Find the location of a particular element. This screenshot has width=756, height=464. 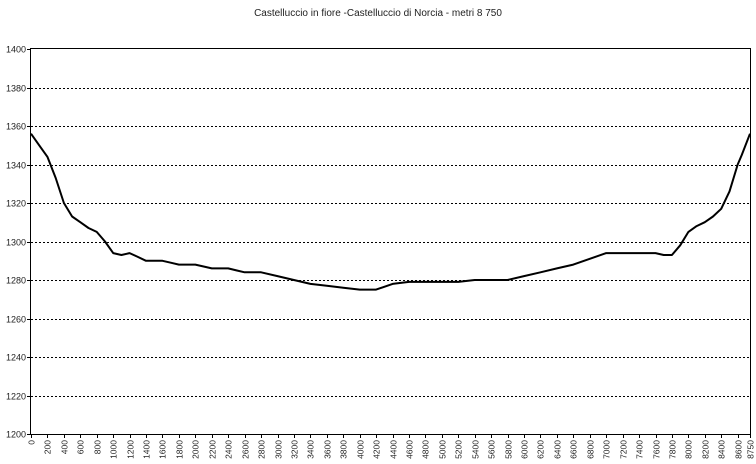

x-tick-label: 800 is located at coordinates (98, 447).